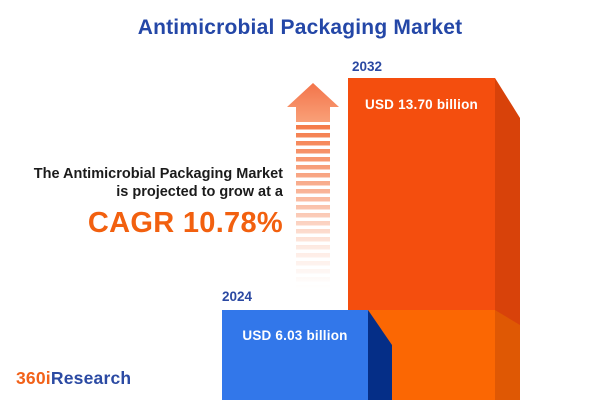 Image resolution: width=600 pixels, height=400 pixels. What do you see at coordinates (237, 296) in the screenshot?
I see `bar-2024-year-label: 2024` at bounding box center [237, 296].